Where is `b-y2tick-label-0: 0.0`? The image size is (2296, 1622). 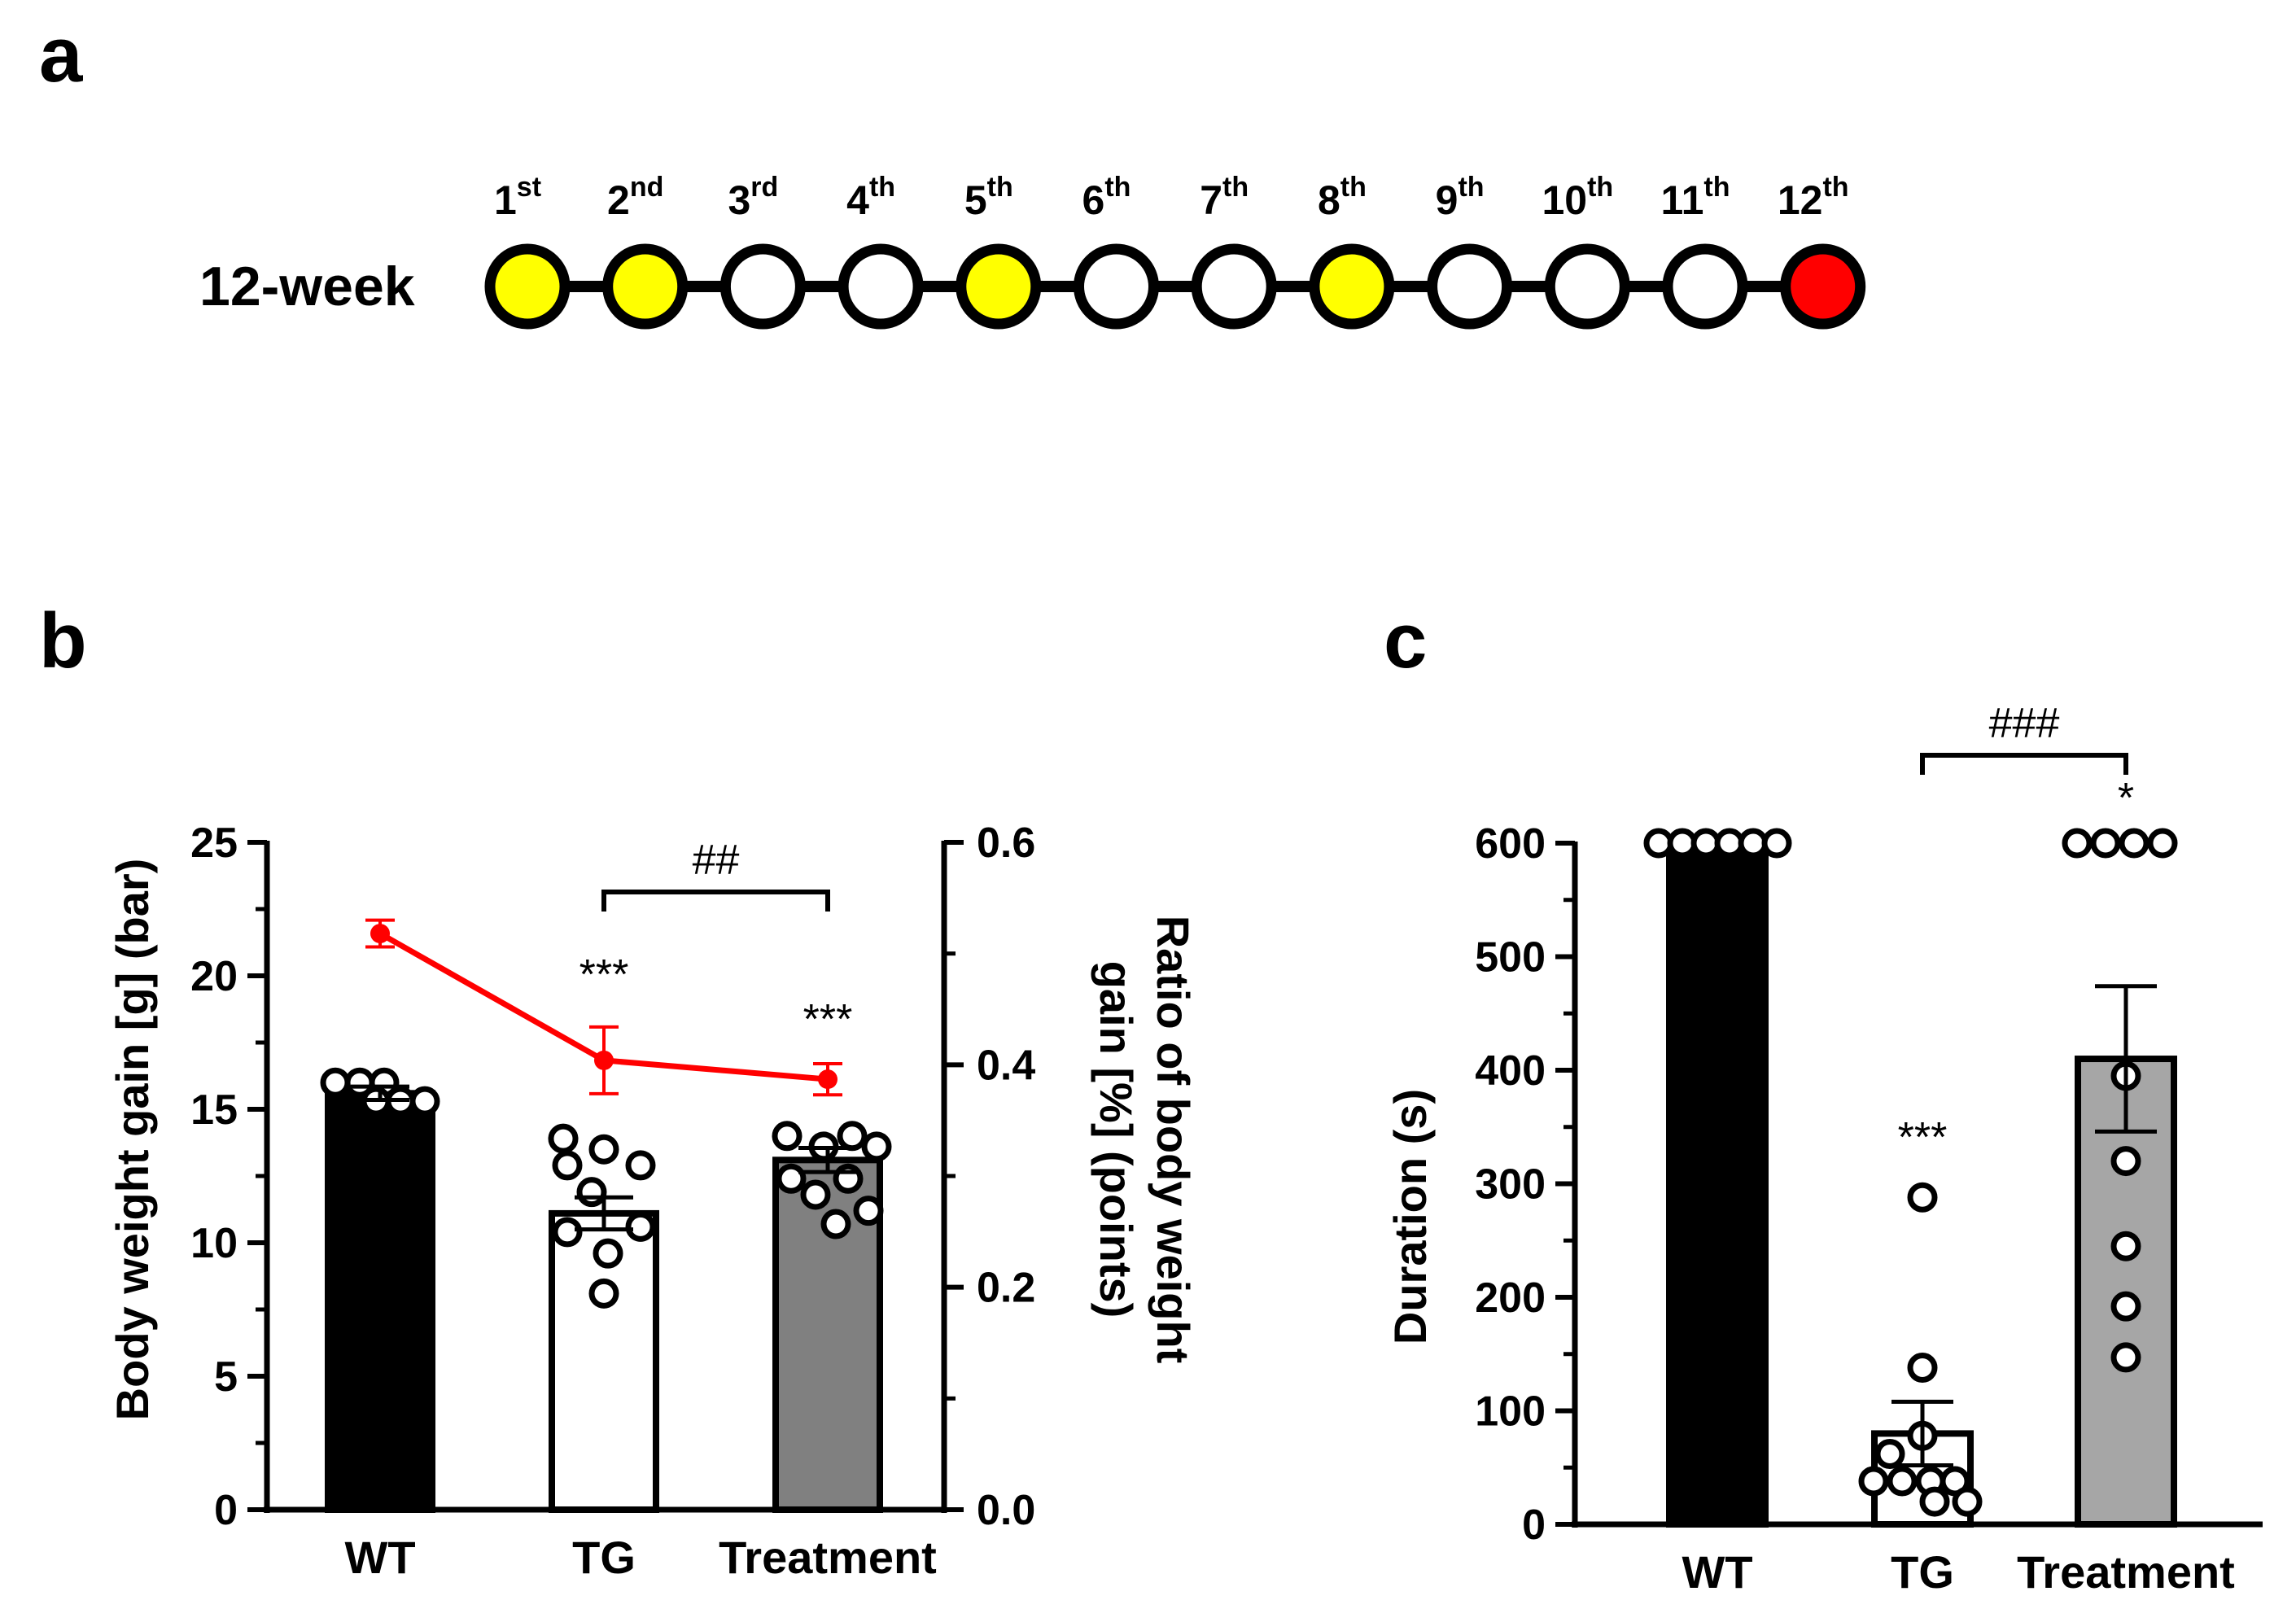
b-y2tick-label-0: 0.0 is located at coordinates (1006, 1510).